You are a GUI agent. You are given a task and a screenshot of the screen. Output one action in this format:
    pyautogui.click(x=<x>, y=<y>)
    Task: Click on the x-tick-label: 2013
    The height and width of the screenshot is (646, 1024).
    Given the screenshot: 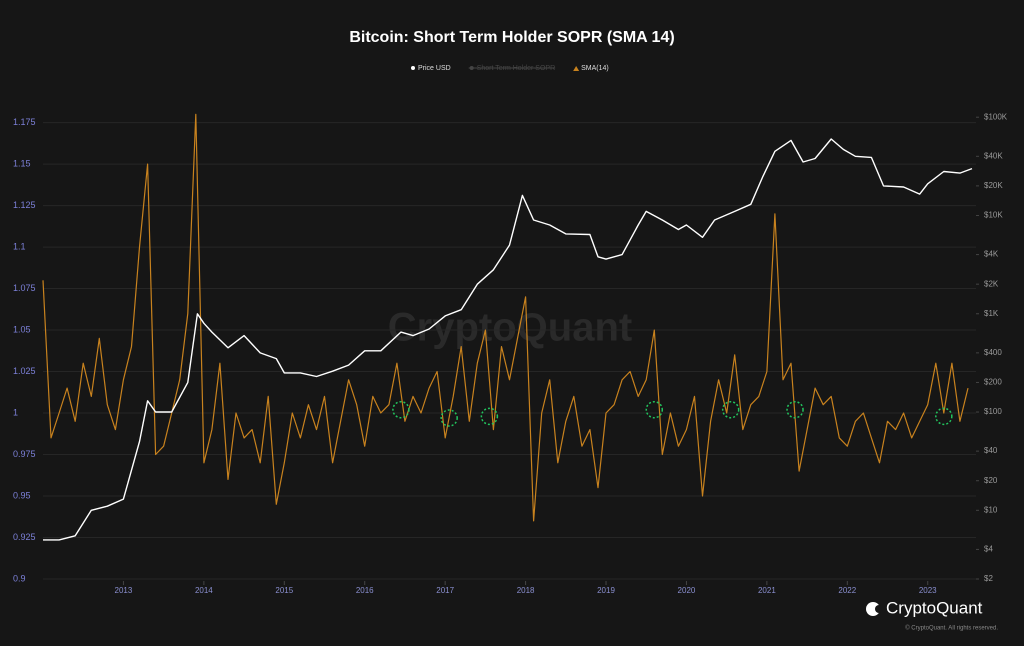 What is the action you would take?
    pyautogui.click(x=124, y=590)
    